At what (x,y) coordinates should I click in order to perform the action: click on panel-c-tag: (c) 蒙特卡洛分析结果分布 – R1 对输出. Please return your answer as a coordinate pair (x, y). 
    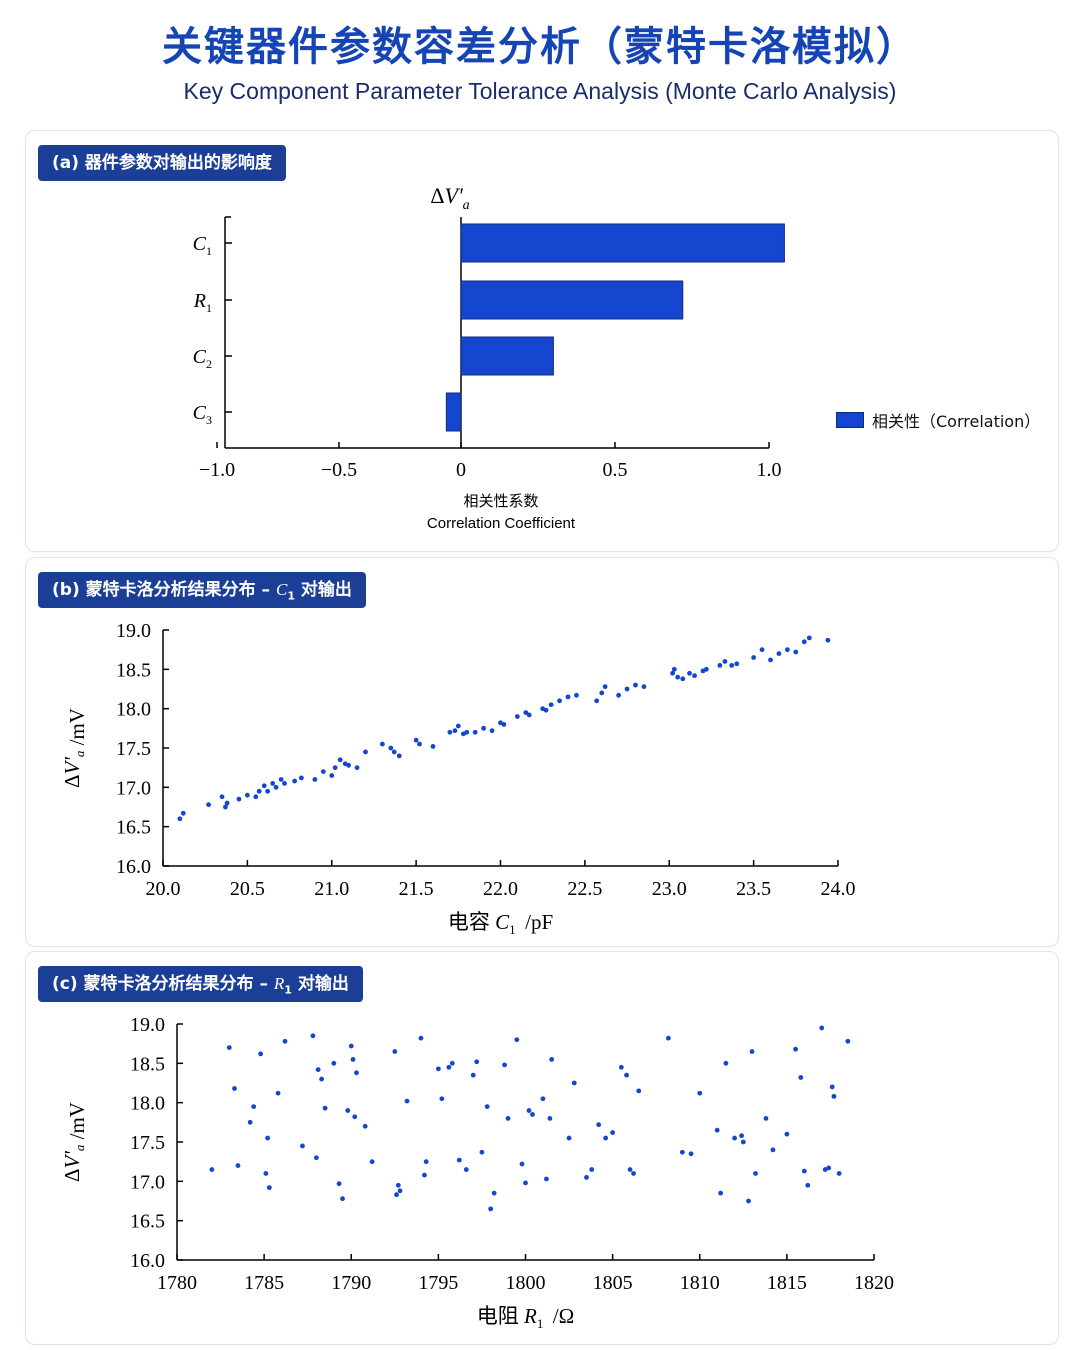
    Looking at the image, I should click on (200, 984).